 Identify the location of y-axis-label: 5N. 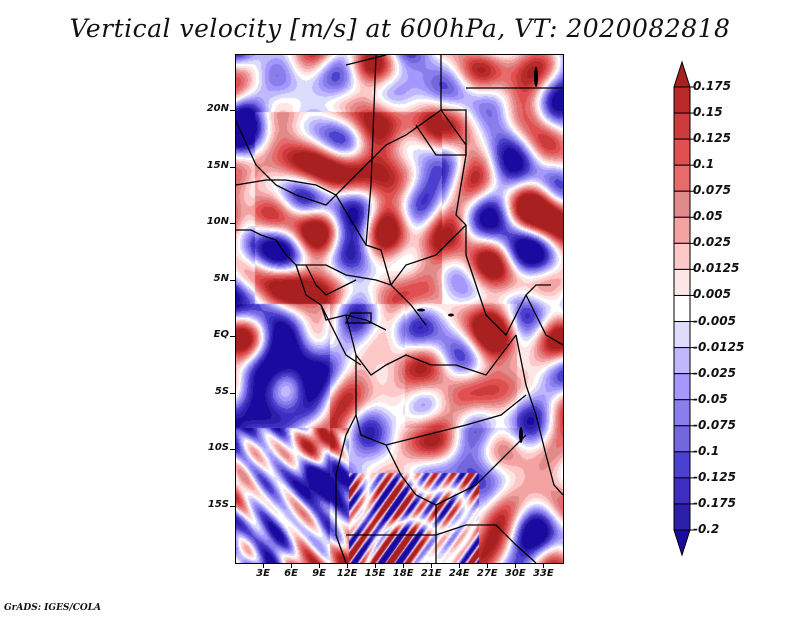
(221, 278).